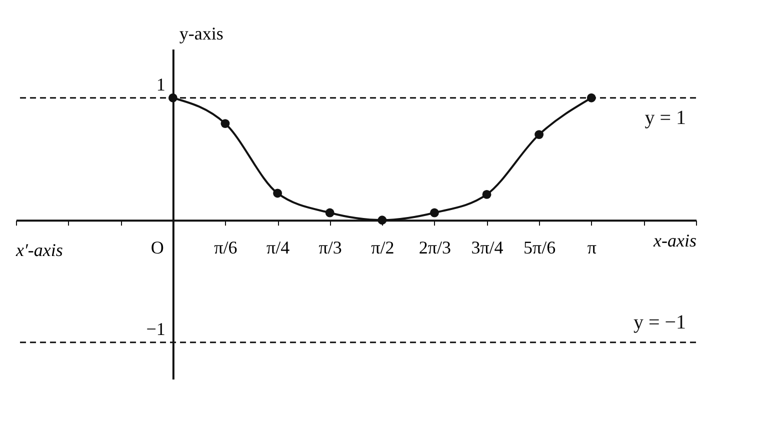 The height and width of the screenshot is (445, 761). I want to click on x-tick-label: π/6, so click(226, 248).